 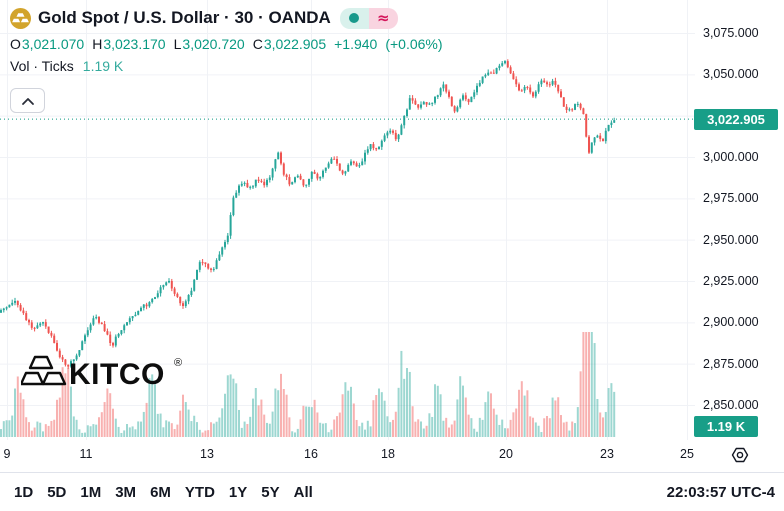 What do you see at coordinates (15, 44) in the screenshot?
I see `open-label: O` at bounding box center [15, 44].